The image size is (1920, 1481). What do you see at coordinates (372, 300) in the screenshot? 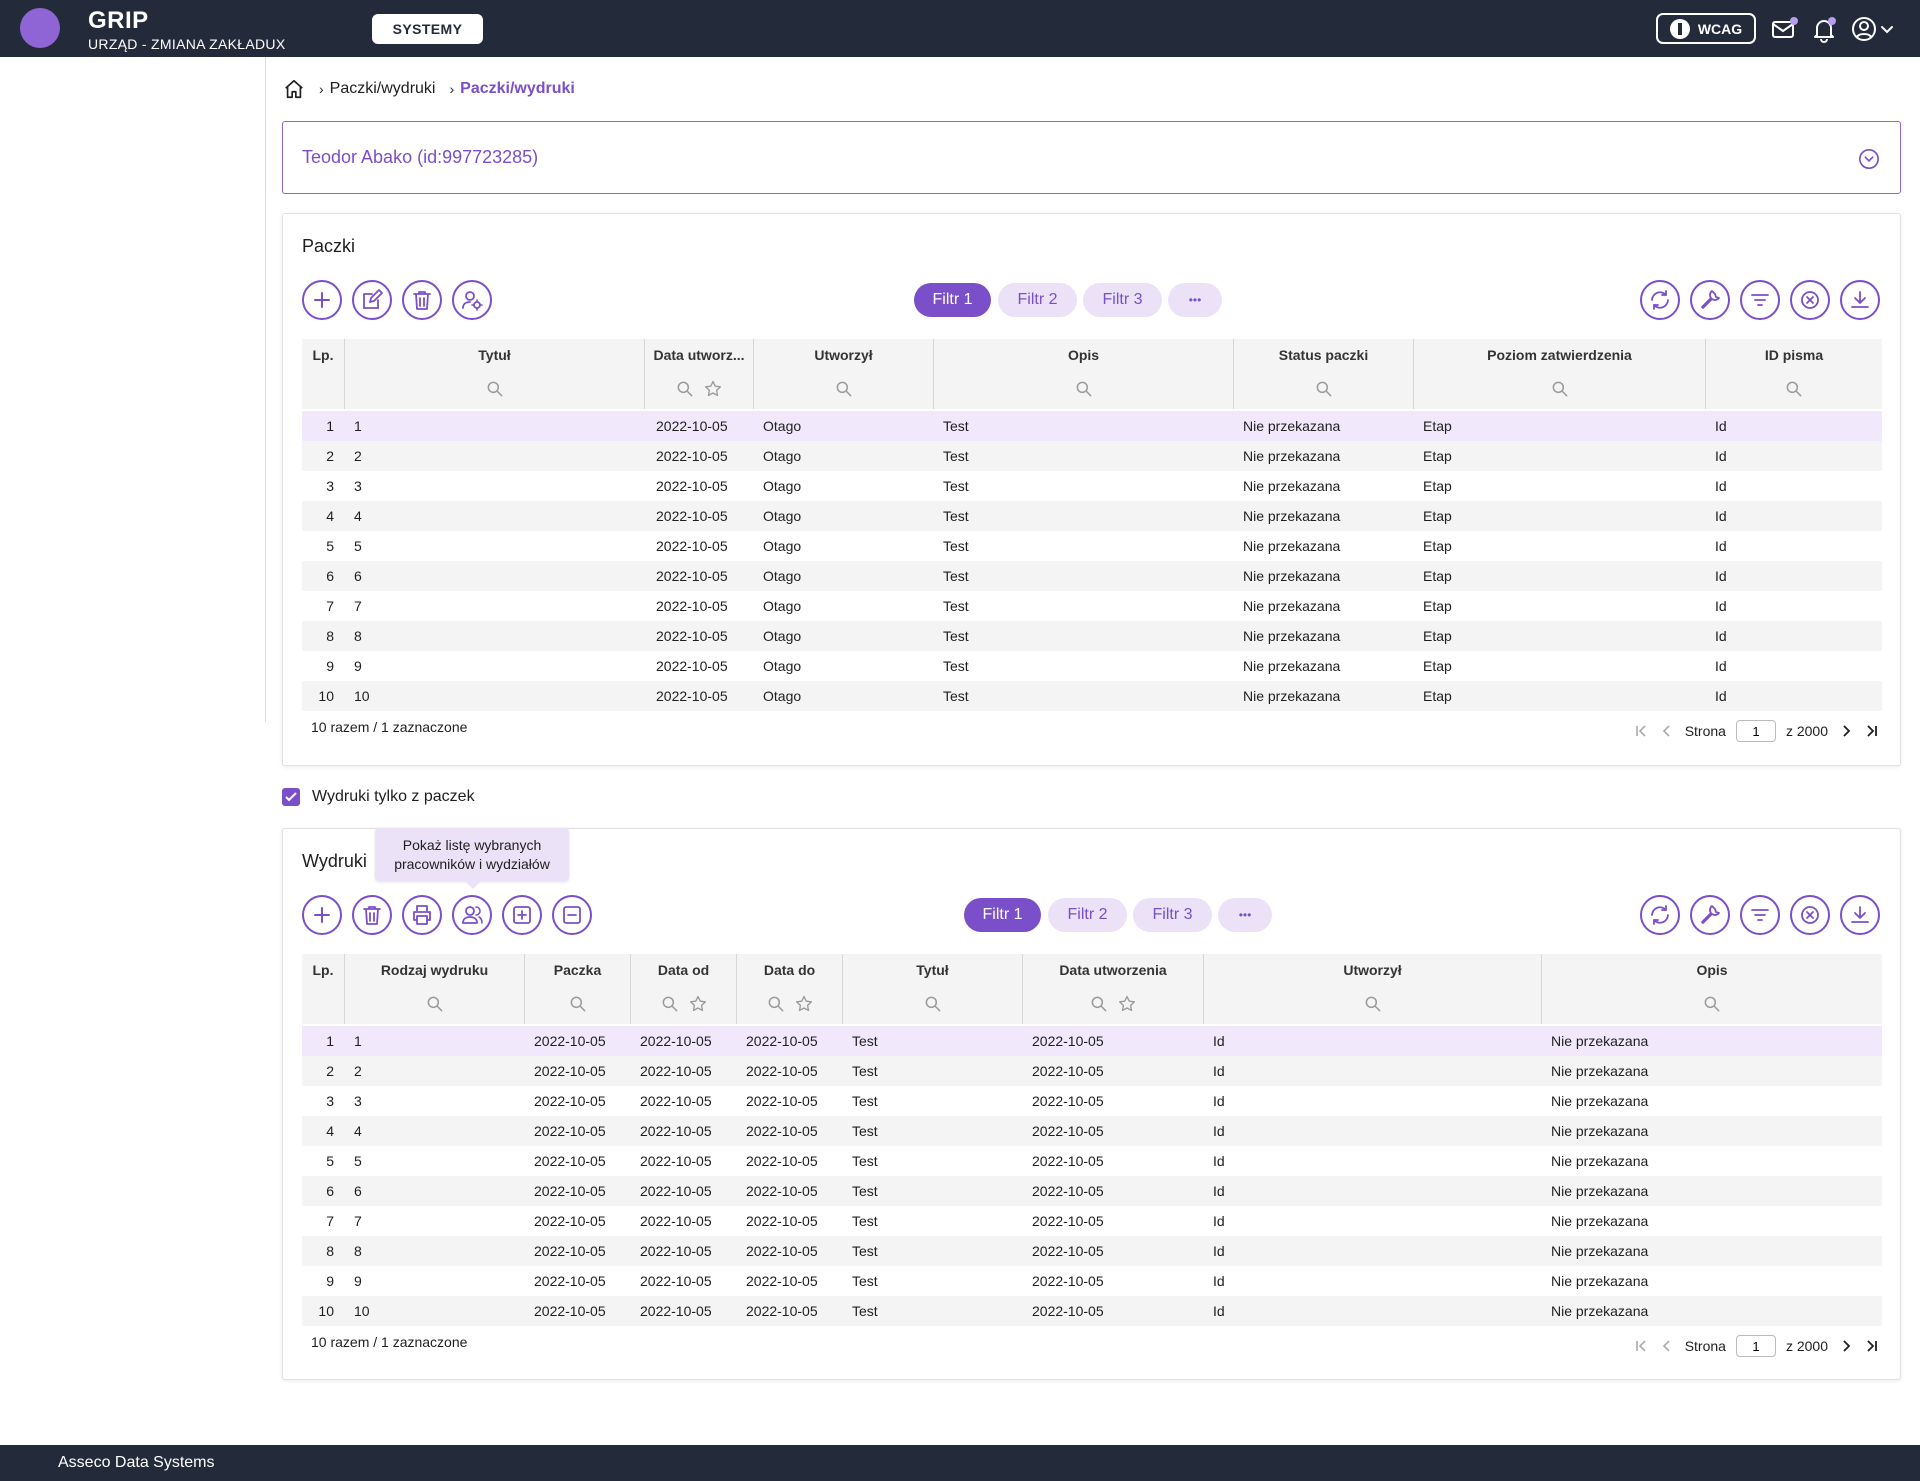
I see `edit-button` at bounding box center [372, 300].